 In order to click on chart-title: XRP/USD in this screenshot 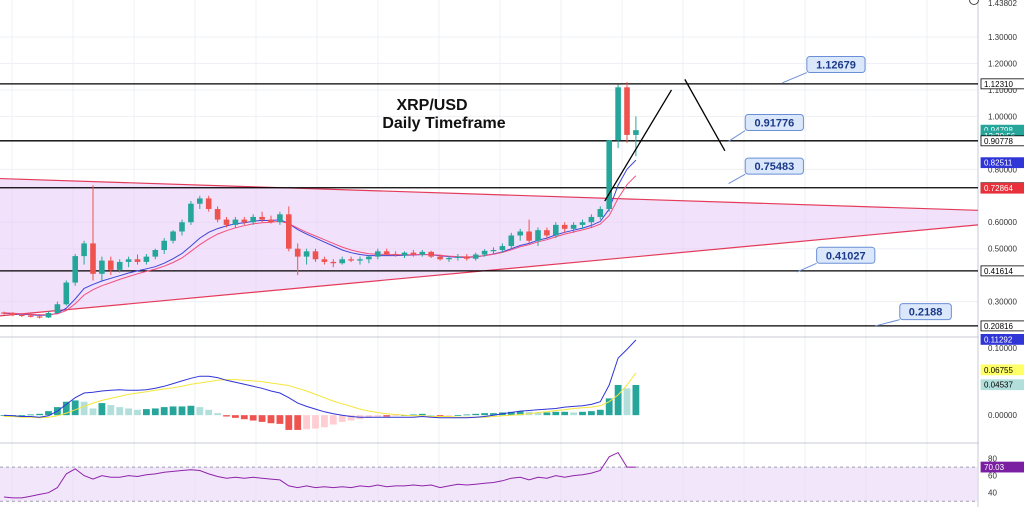, I will do `click(431, 105)`.